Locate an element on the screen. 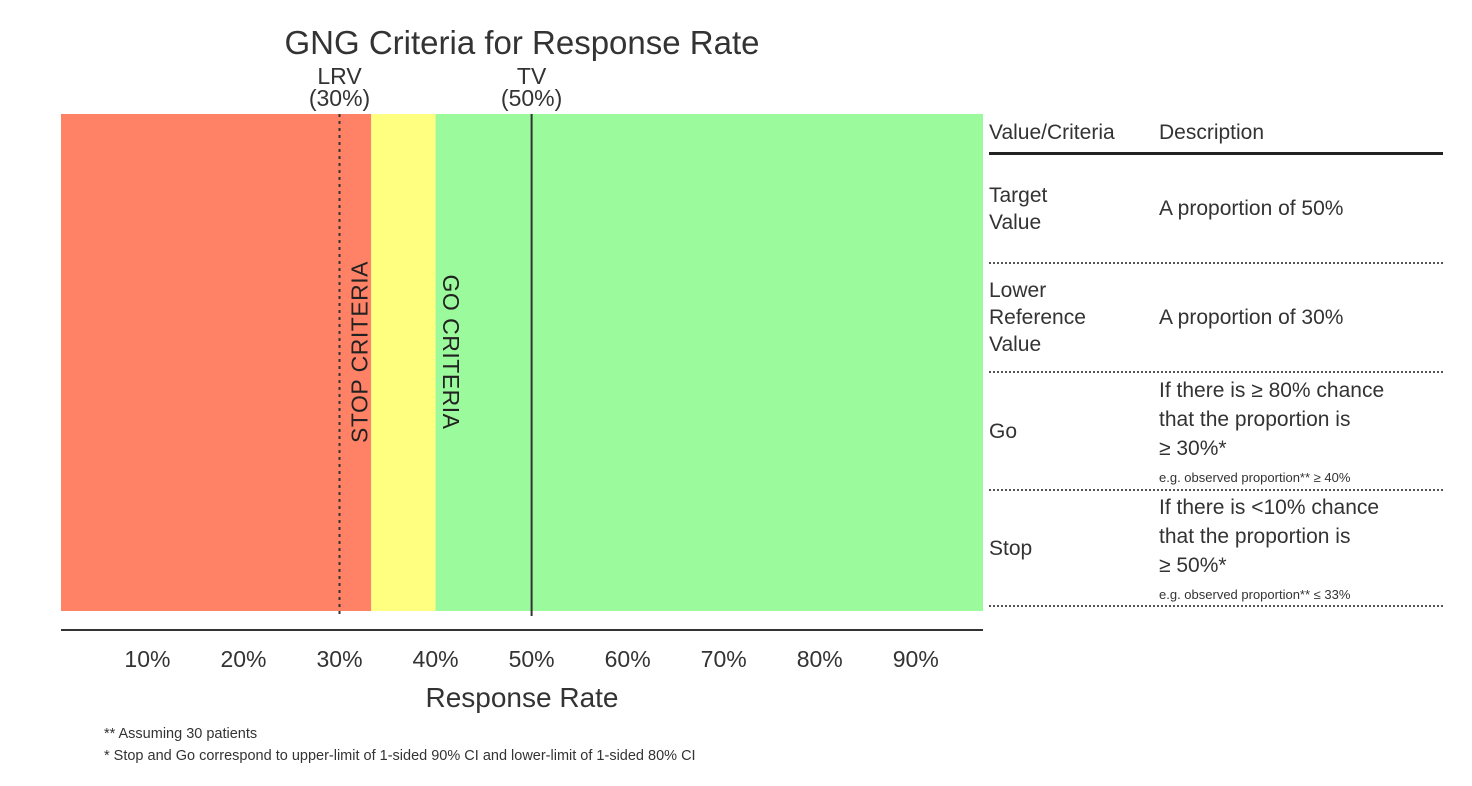 This screenshot has height=786, width=1472. x-tick-label: 80% is located at coordinates (820, 659).